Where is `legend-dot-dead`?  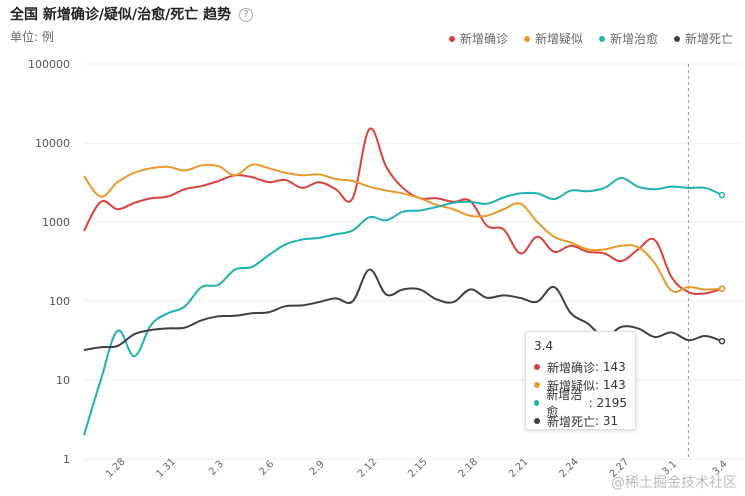 legend-dot-dead is located at coordinates (676, 38).